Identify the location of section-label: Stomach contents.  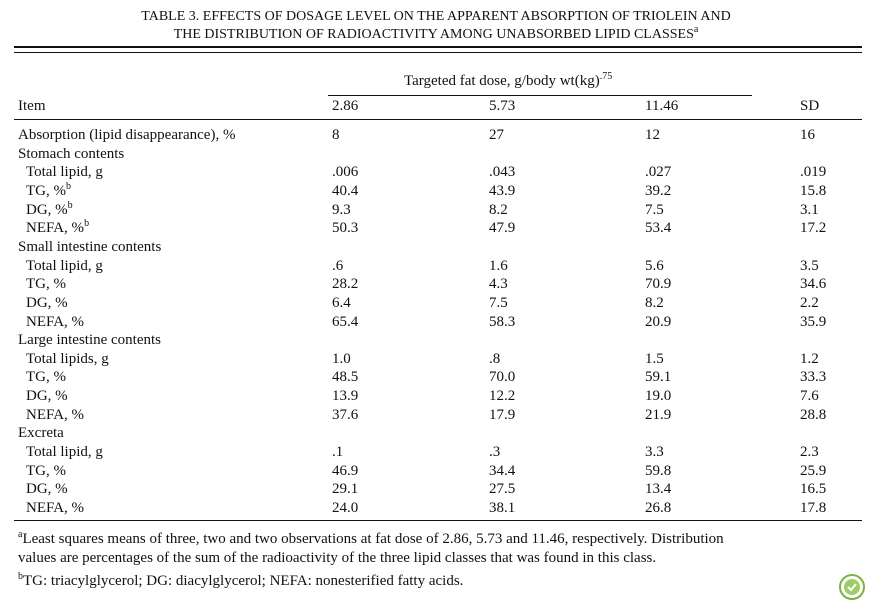
(71, 154).